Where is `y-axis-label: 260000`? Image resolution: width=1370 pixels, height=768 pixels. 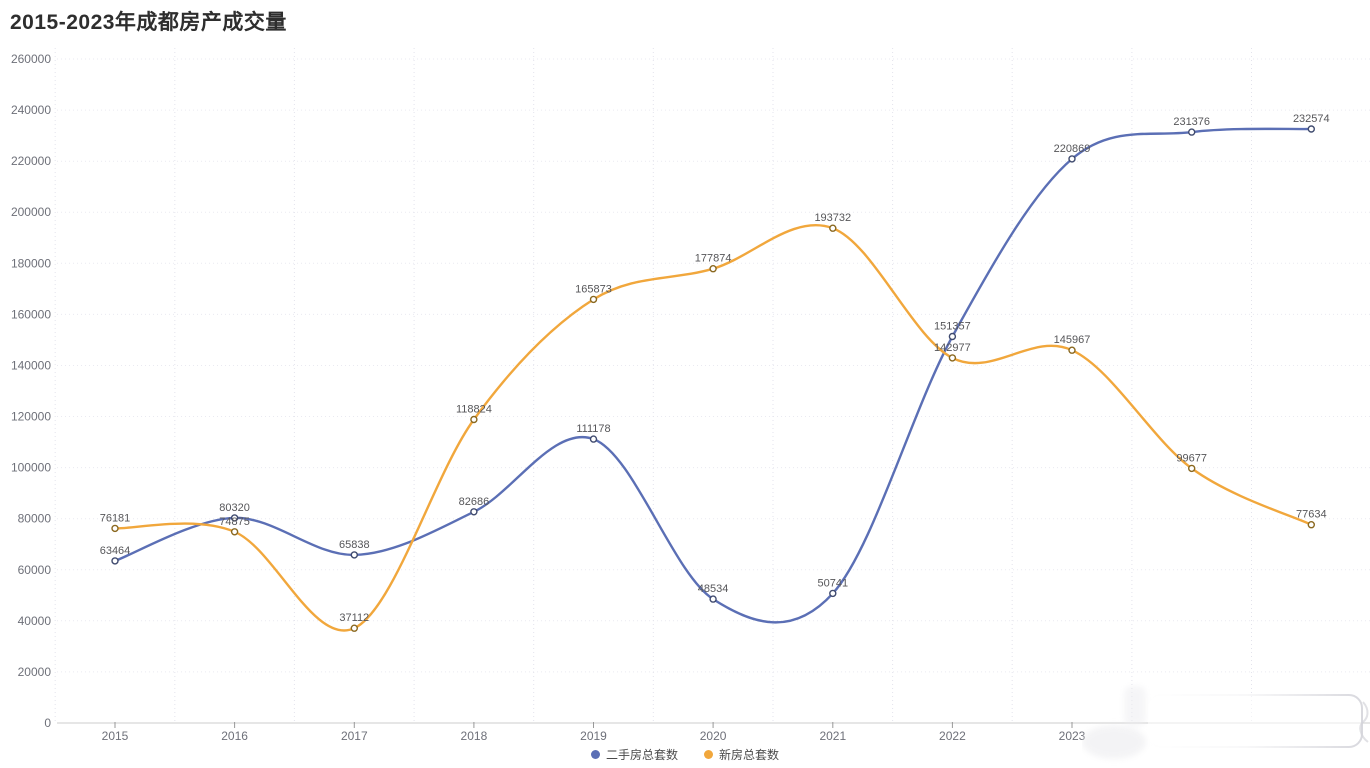
y-axis-label: 260000 is located at coordinates (31, 59).